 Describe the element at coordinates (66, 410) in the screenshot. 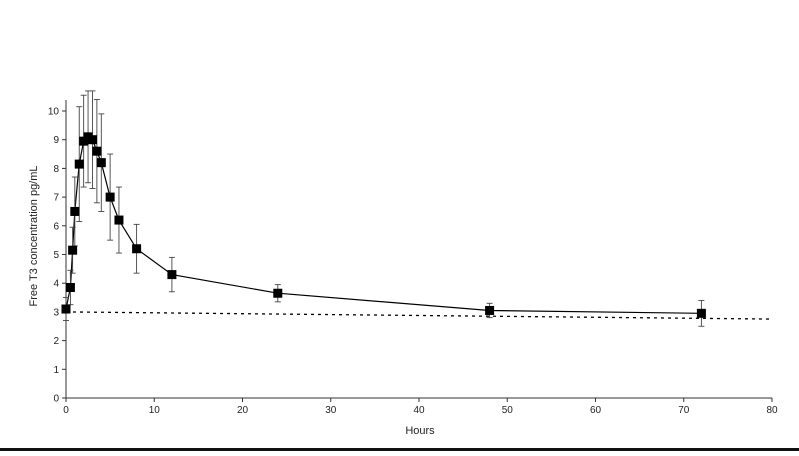

I see `x-tick-label: 0` at that location.